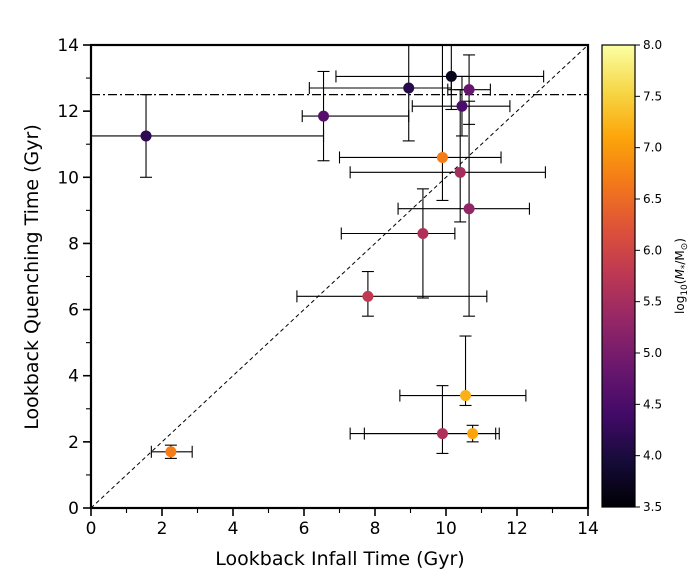  Describe the element at coordinates (652, 45) in the screenshot. I see `colorbar-tick-label: 8.0` at that location.